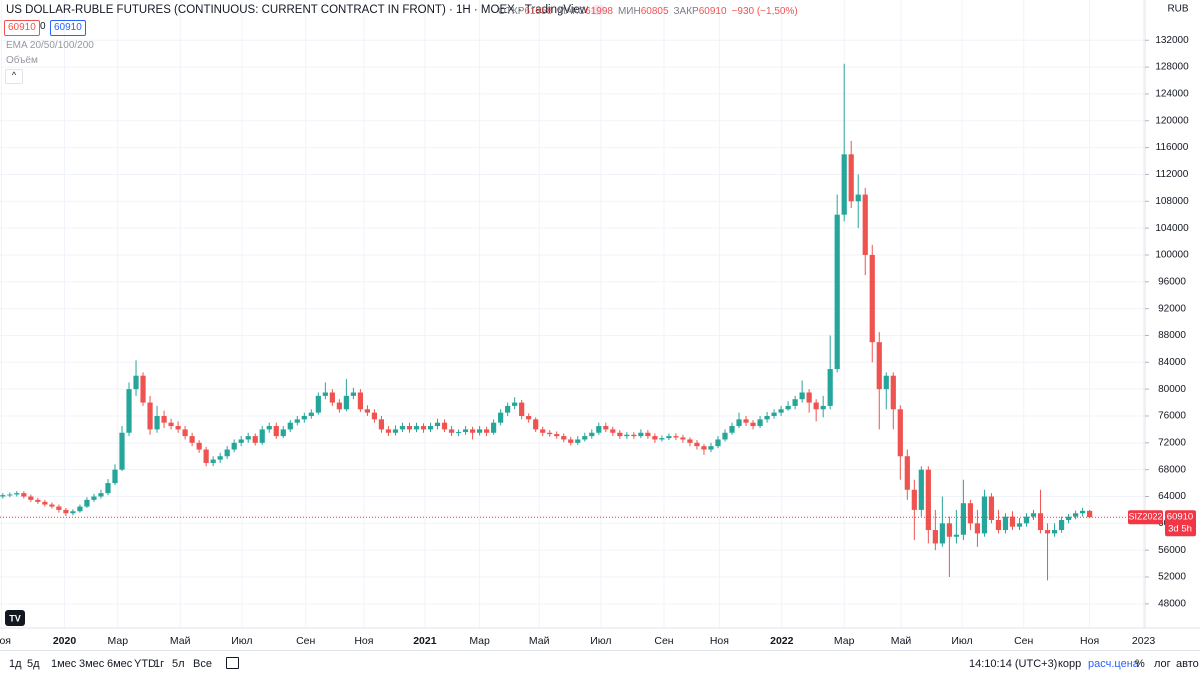 The image size is (1200, 676). What do you see at coordinates (1070, 664) in the screenshot?
I see `option-button: корр` at bounding box center [1070, 664].